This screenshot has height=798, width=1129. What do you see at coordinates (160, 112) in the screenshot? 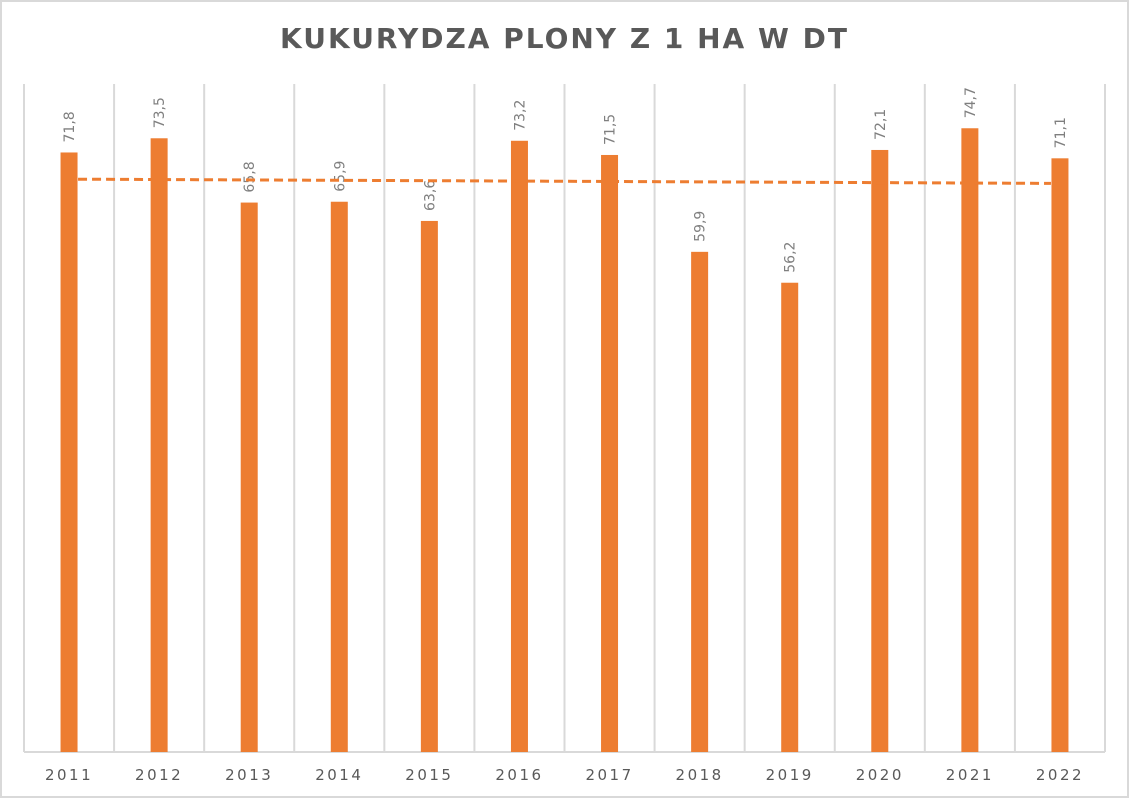
I see `data-label: 73,5` at bounding box center [160, 112].